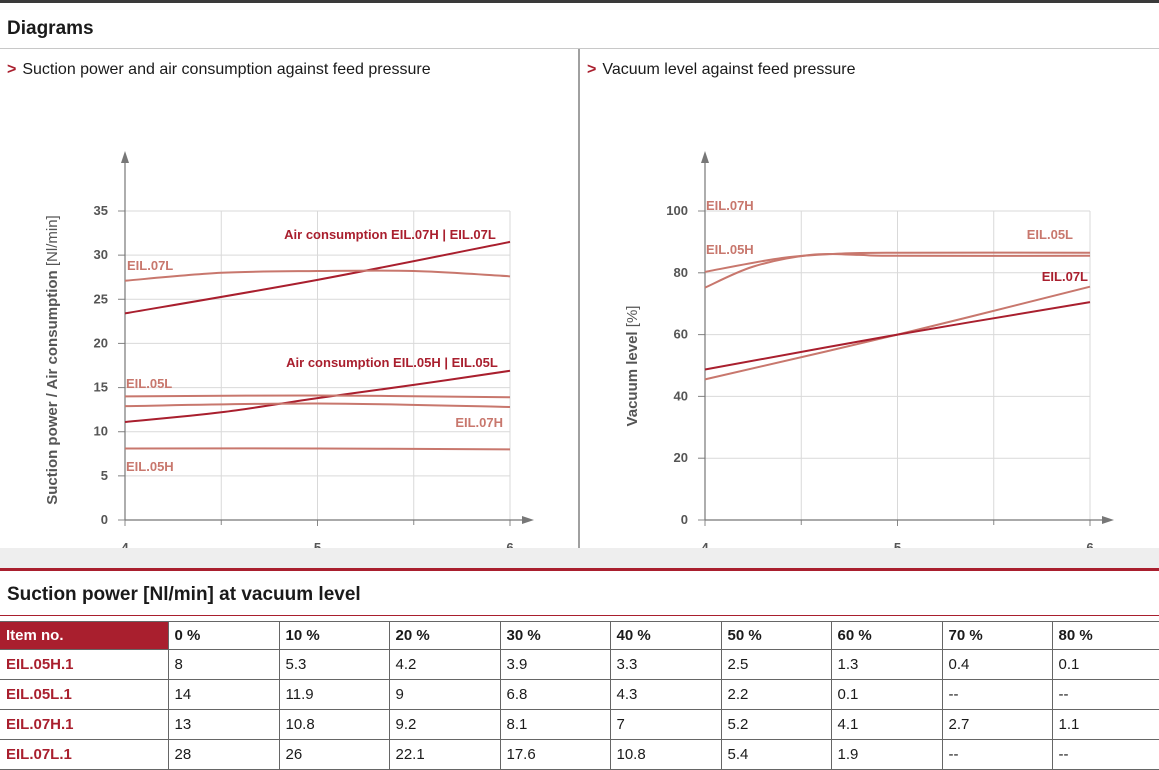 The height and width of the screenshot is (770, 1159). Describe the element at coordinates (444, 694) in the screenshot. I see `table-cell: 9` at that location.